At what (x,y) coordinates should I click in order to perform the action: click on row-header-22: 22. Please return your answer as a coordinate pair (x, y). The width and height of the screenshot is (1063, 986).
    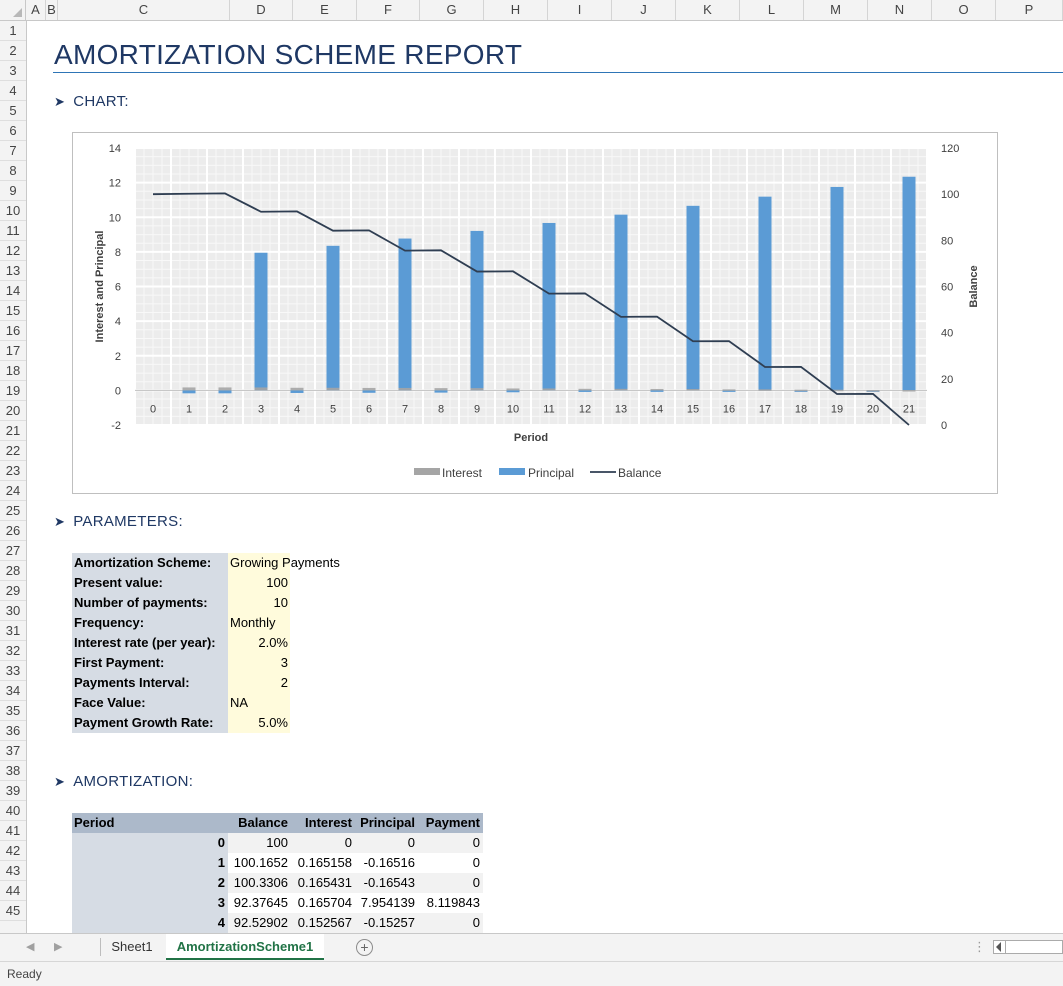
    Looking at the image, I should click on (13, 451).